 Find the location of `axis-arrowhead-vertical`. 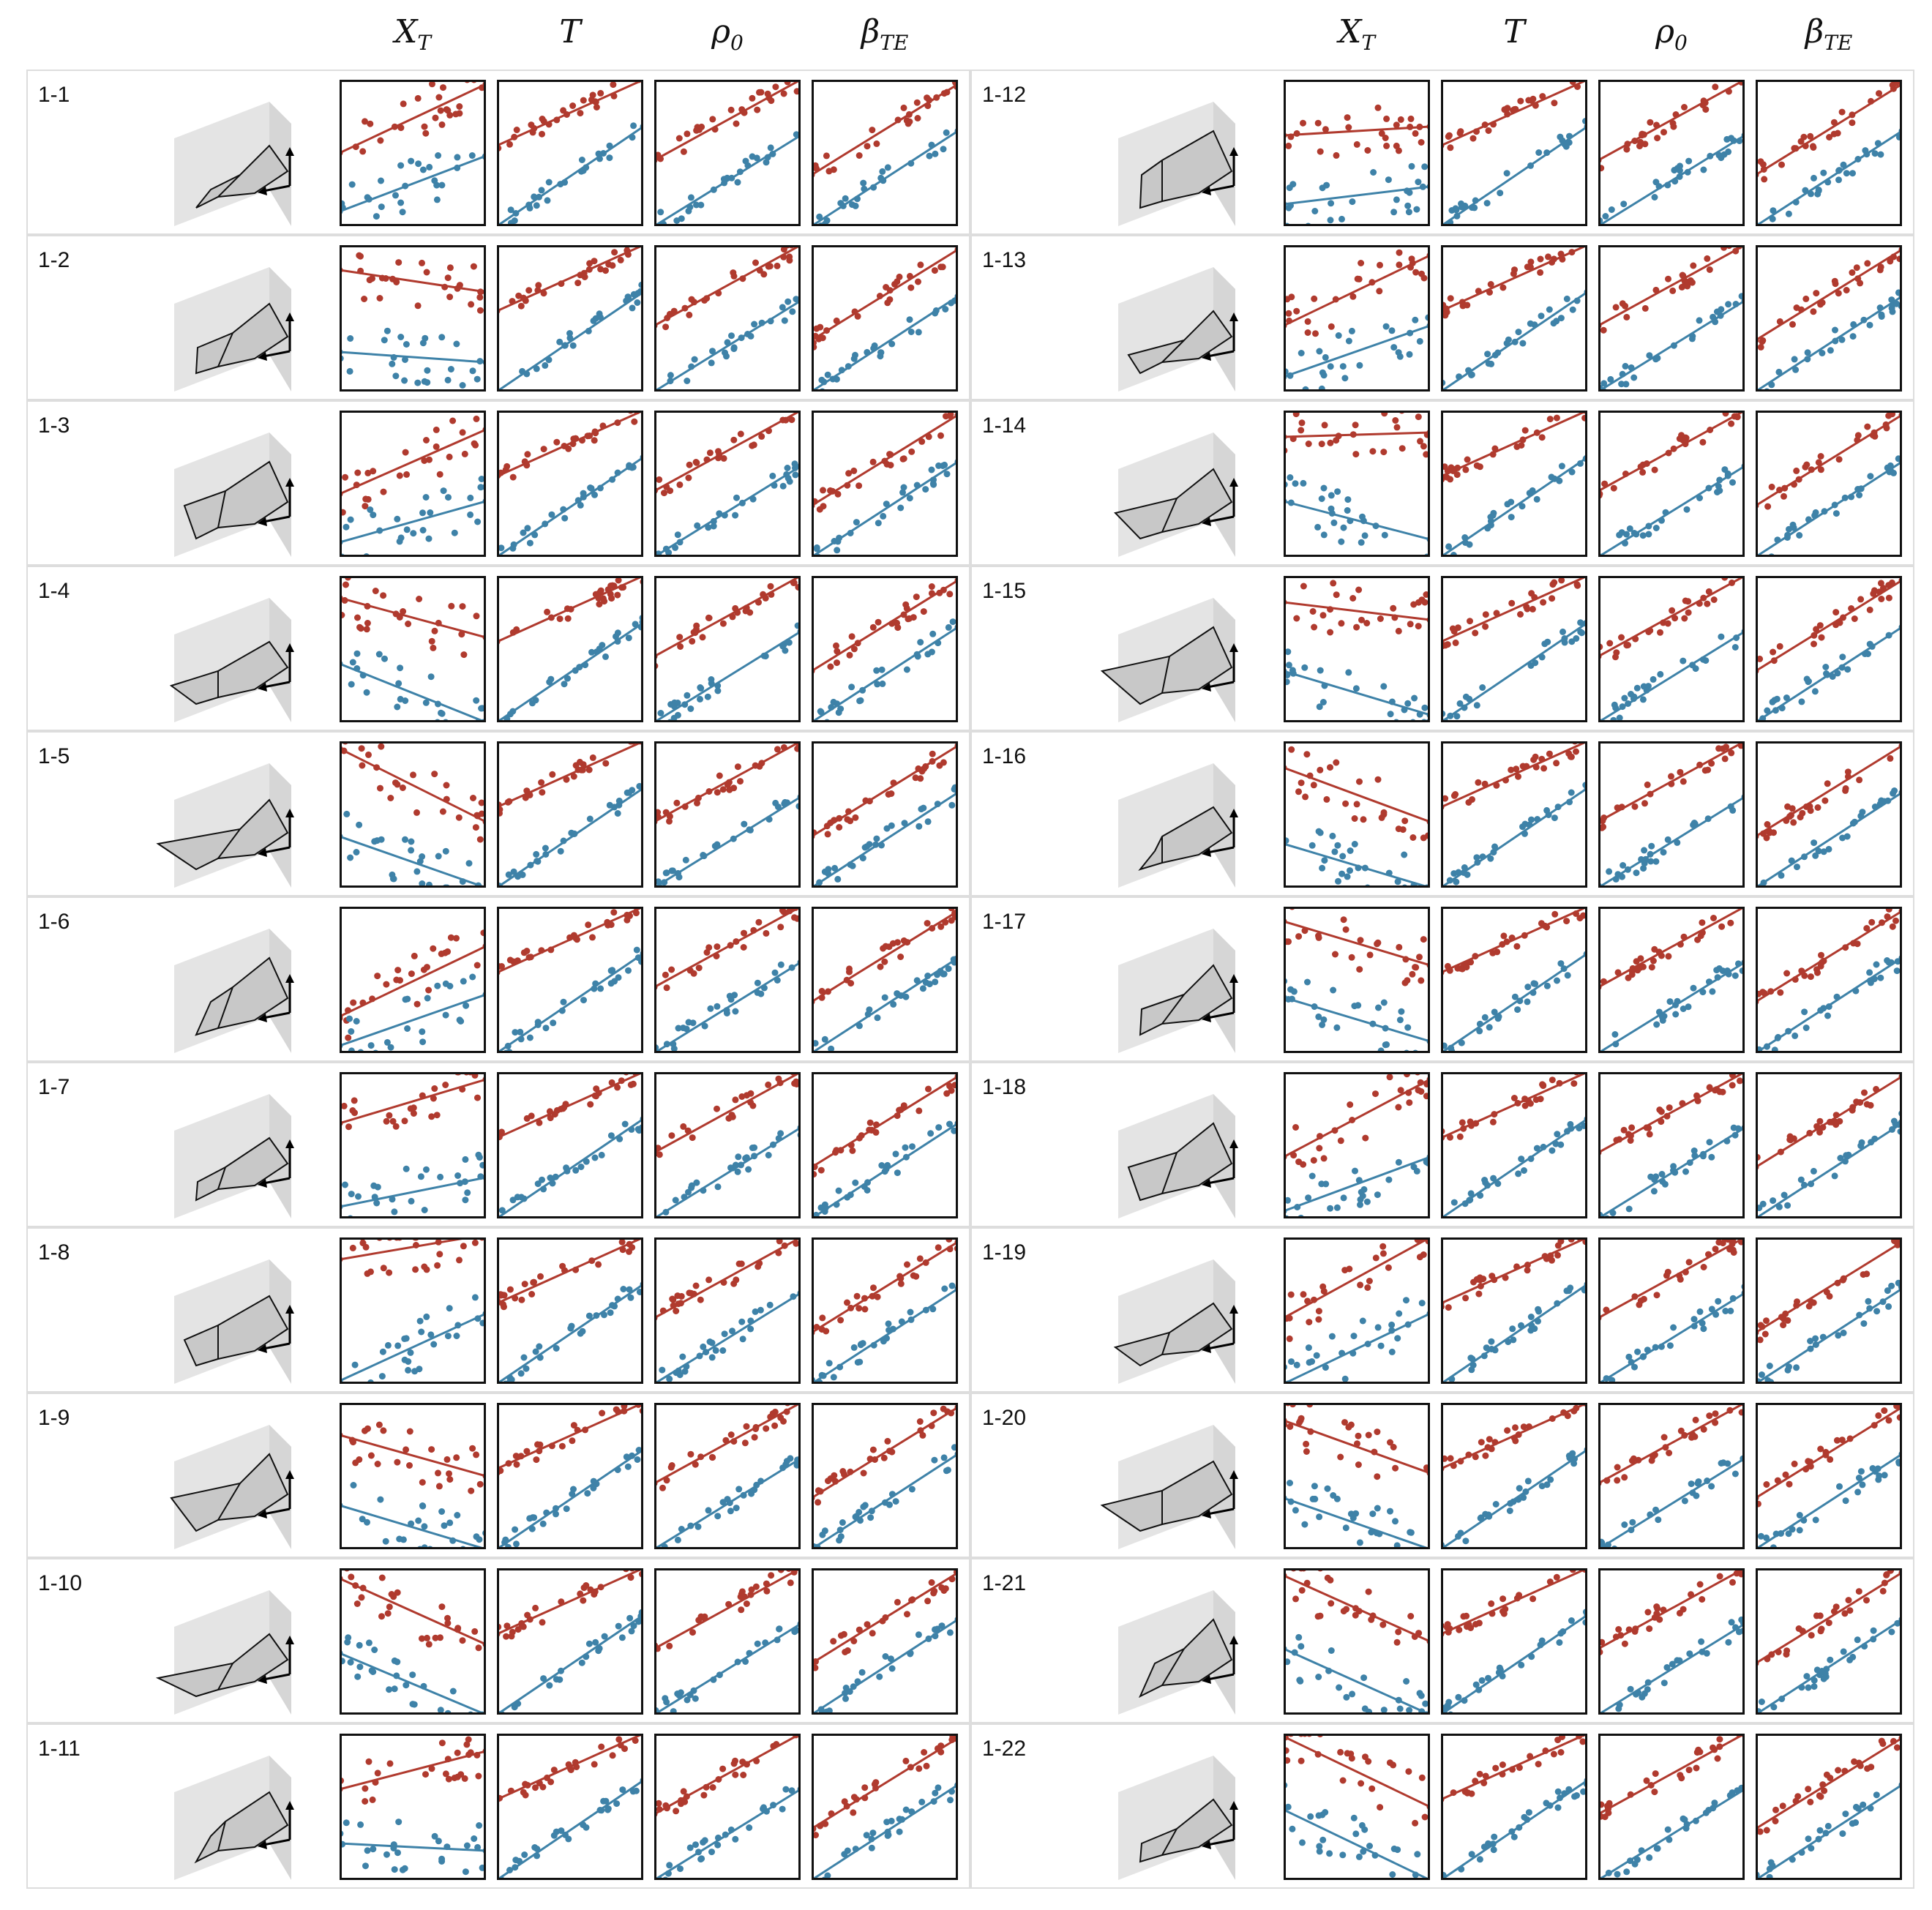

axis-arrowhead-vertical is located at coordinates (1233, 316).